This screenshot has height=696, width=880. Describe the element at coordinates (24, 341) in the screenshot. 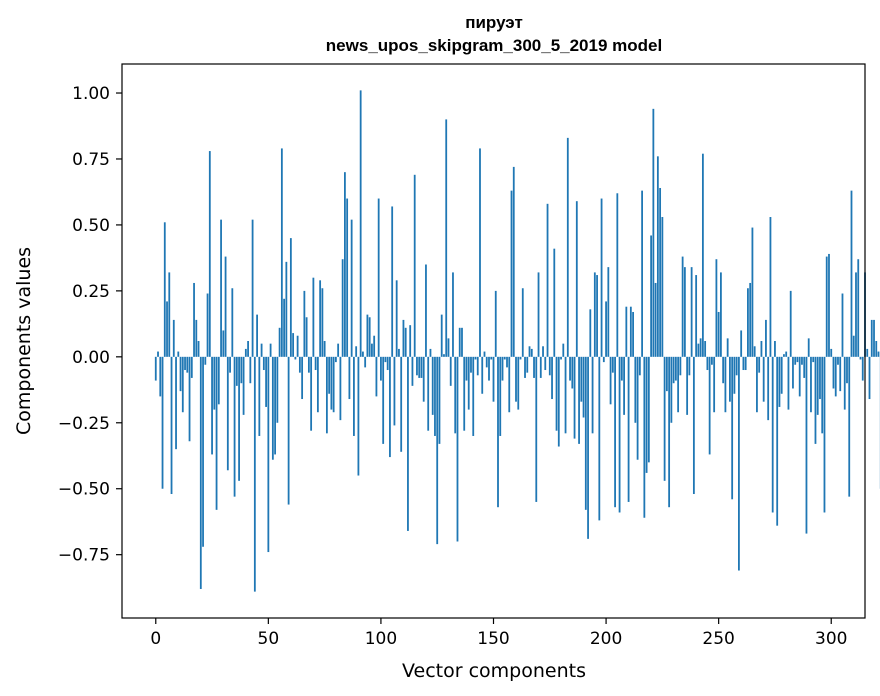

I see `y-axis-label: Components values` at that location.